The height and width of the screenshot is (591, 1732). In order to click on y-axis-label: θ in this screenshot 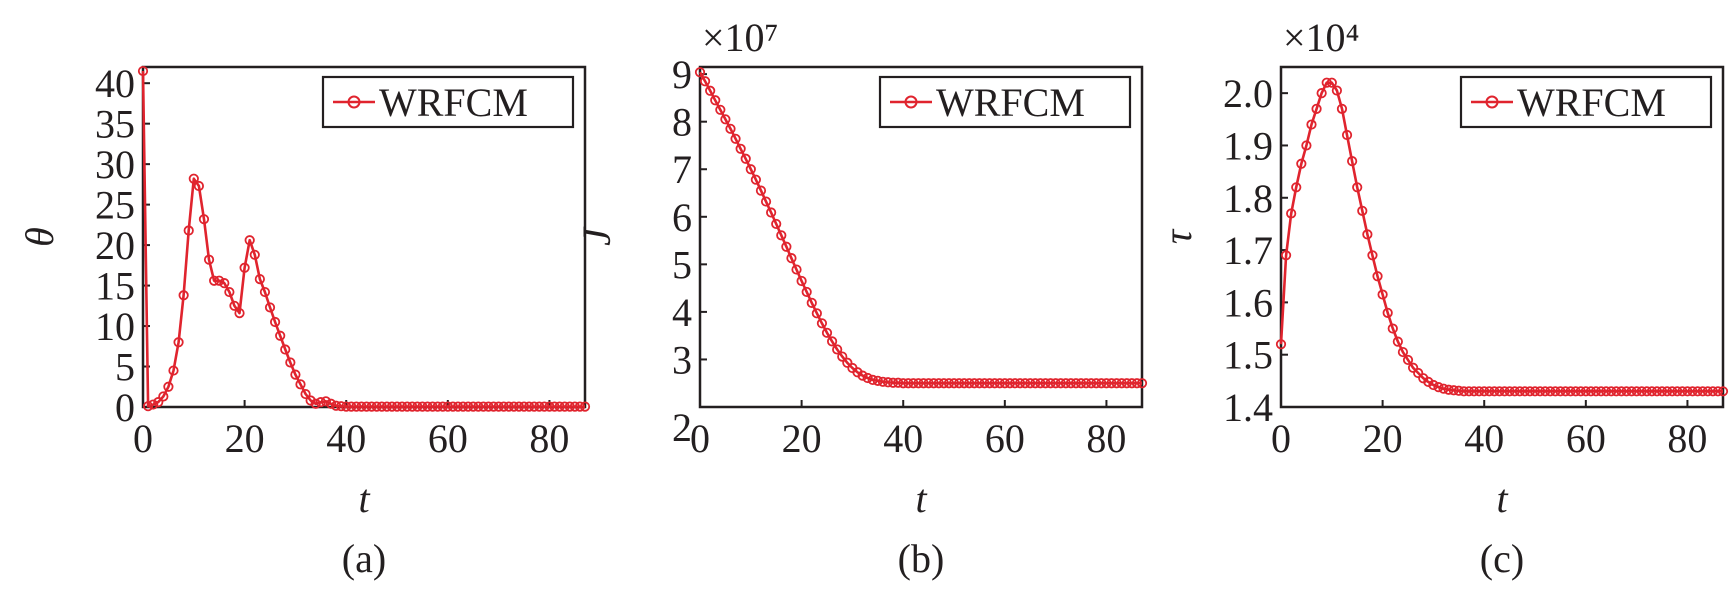, I will do `click(39, 237)`.